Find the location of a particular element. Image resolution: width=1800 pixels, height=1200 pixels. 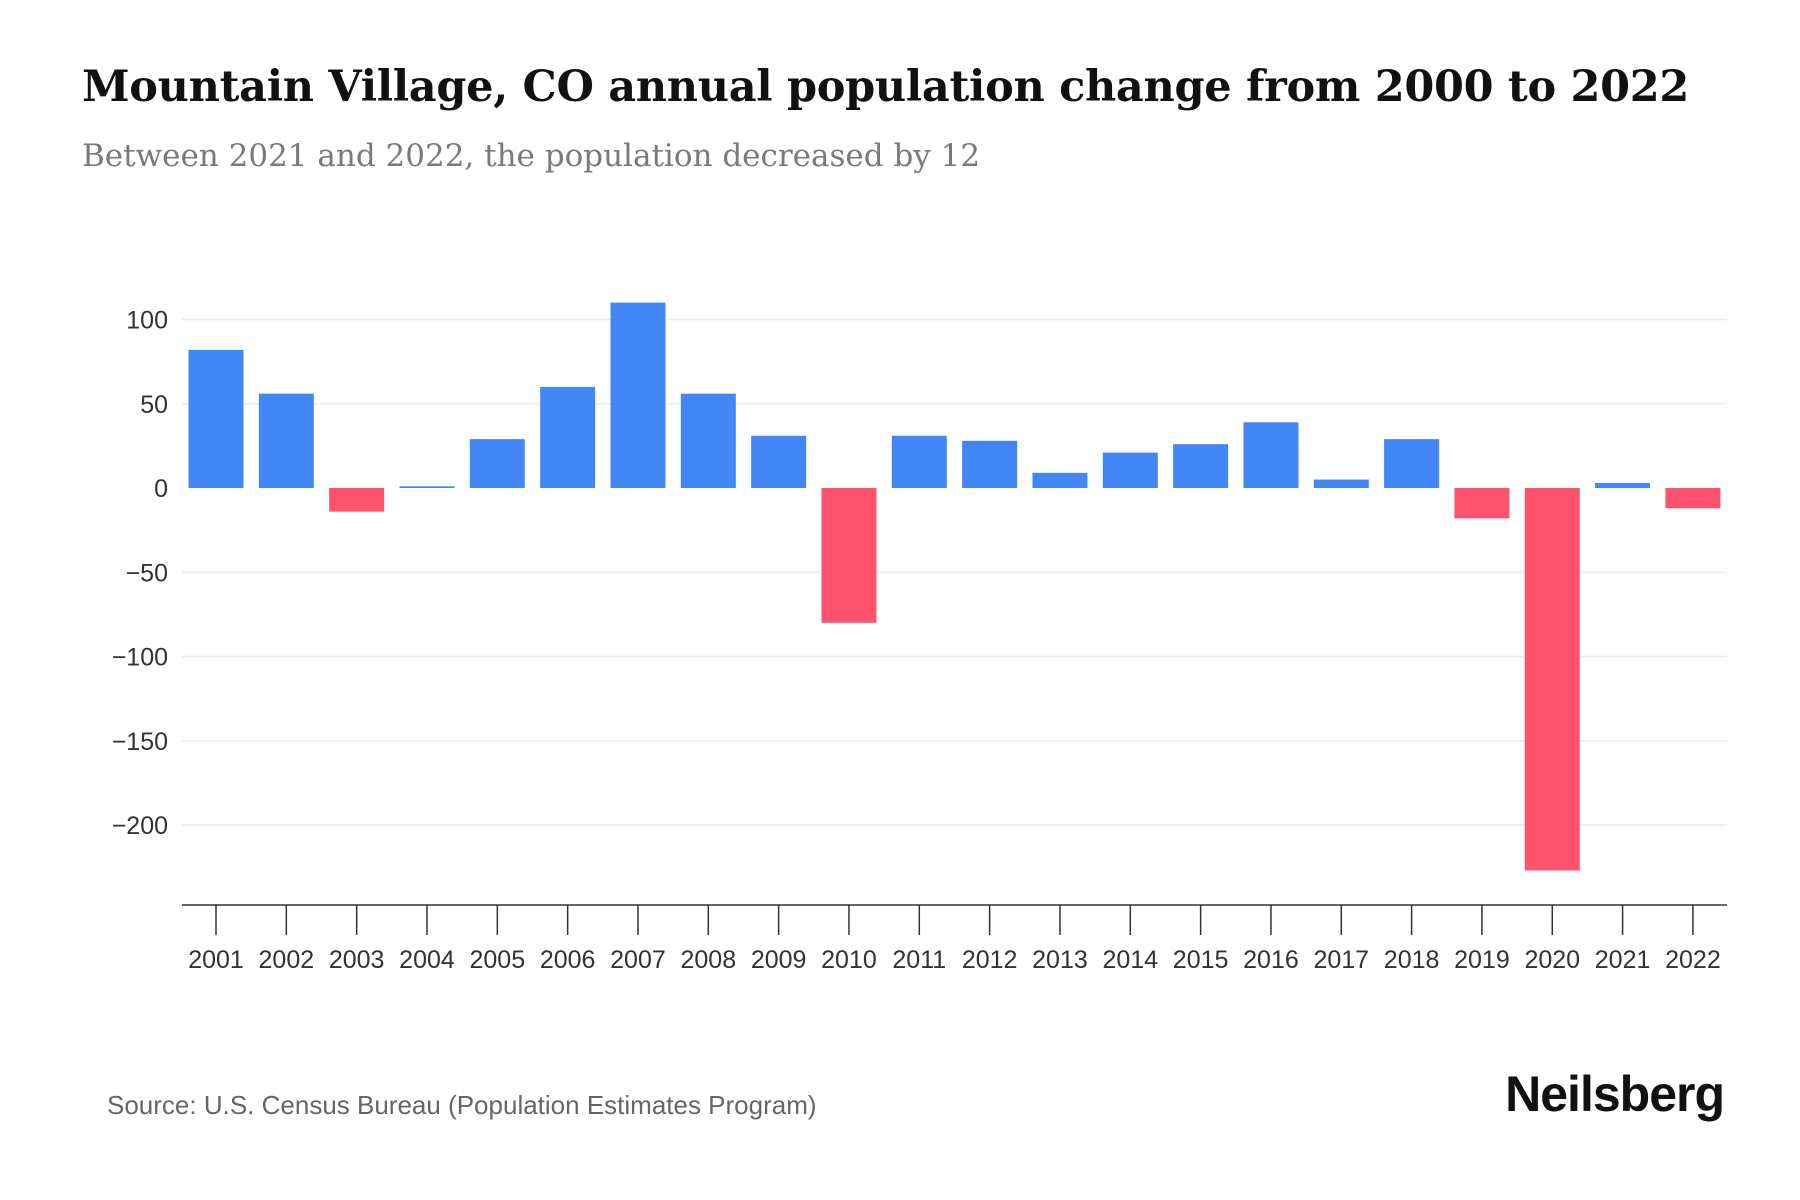

bar-2010 is located at coordinates (849, 555).